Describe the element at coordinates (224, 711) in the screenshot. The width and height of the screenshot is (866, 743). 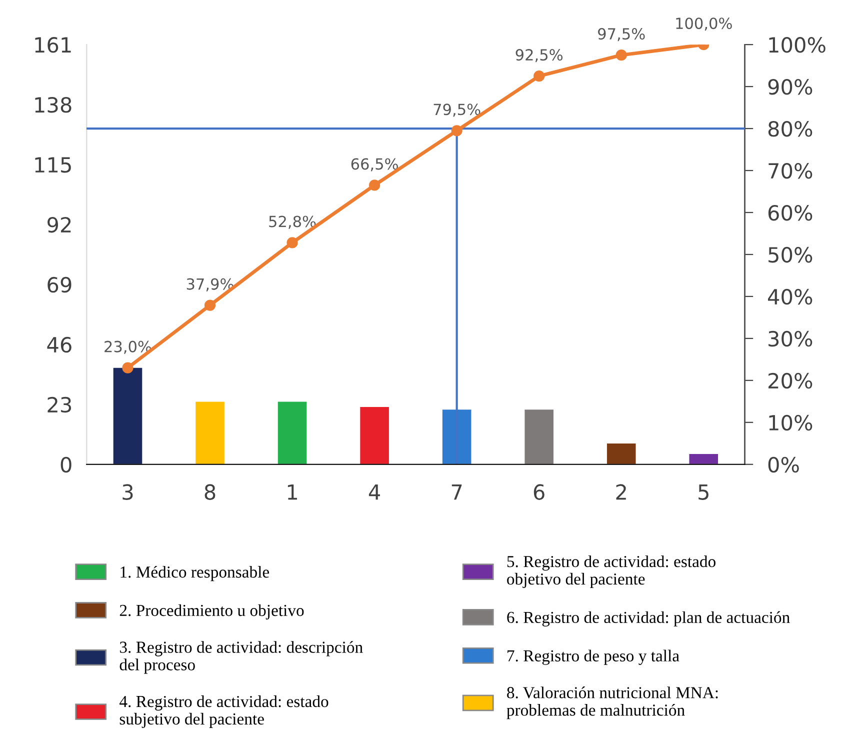
I see `legend-label: 4. Registro de actividad: estado subjetivo del paciente` at that location.